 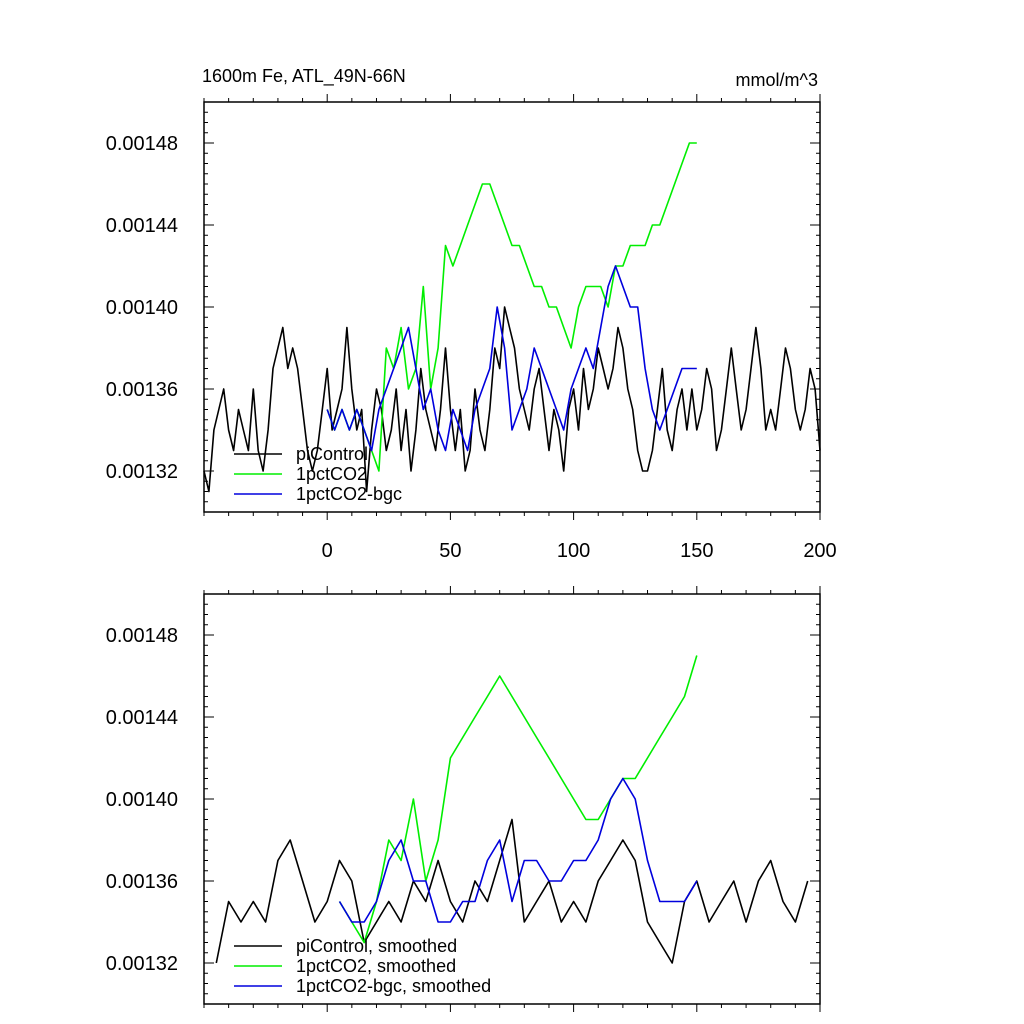 I want to click on legend-label: piControl, smoothed, so click(x=376, y=946).